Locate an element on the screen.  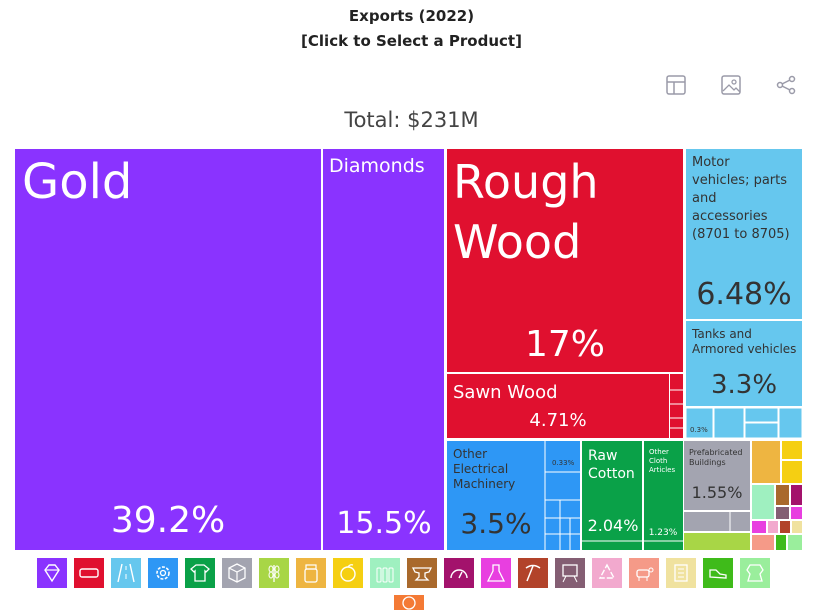
treemap-tile-prefab-buildings: Prefabricated Buildings 1.55% is located at coordinates (717, 495).